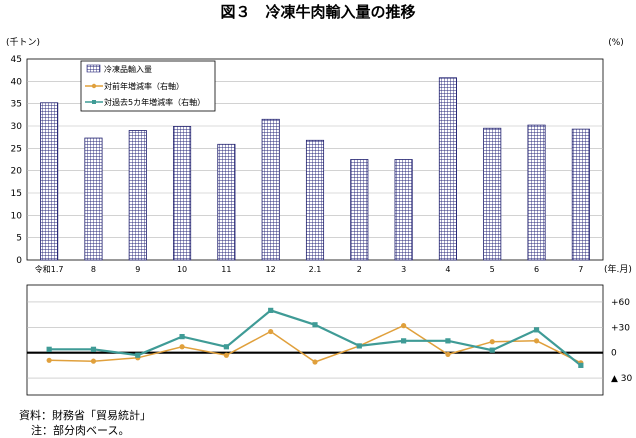  I want to click on right-axis-ticks: +60 +30 0 ▲ 30, so click(622, 341).